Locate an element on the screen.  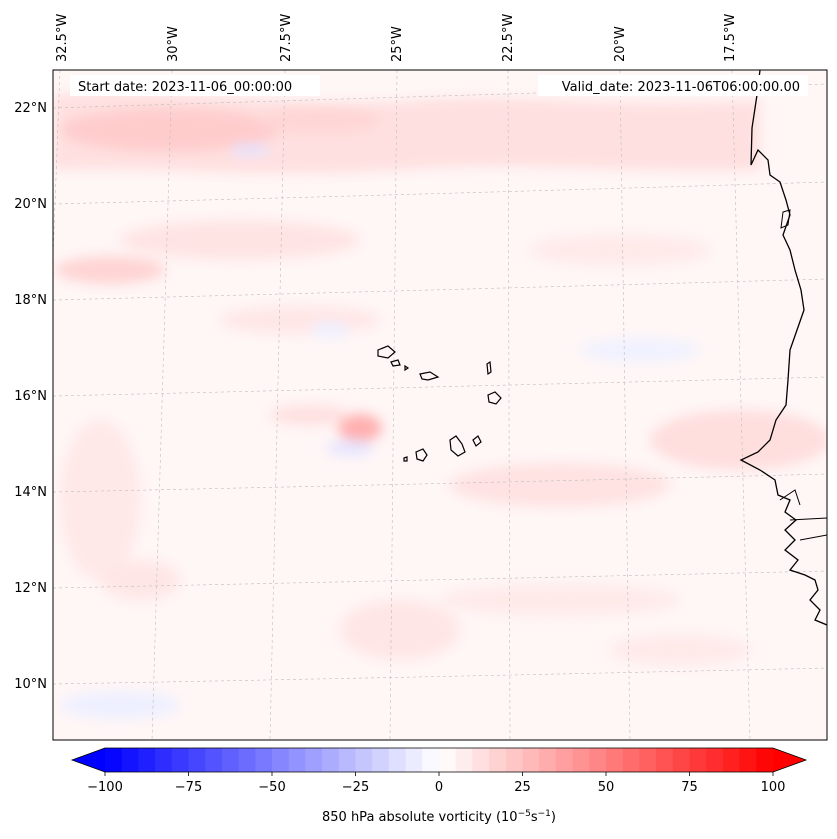
islands is located at coordinates (439, 403).